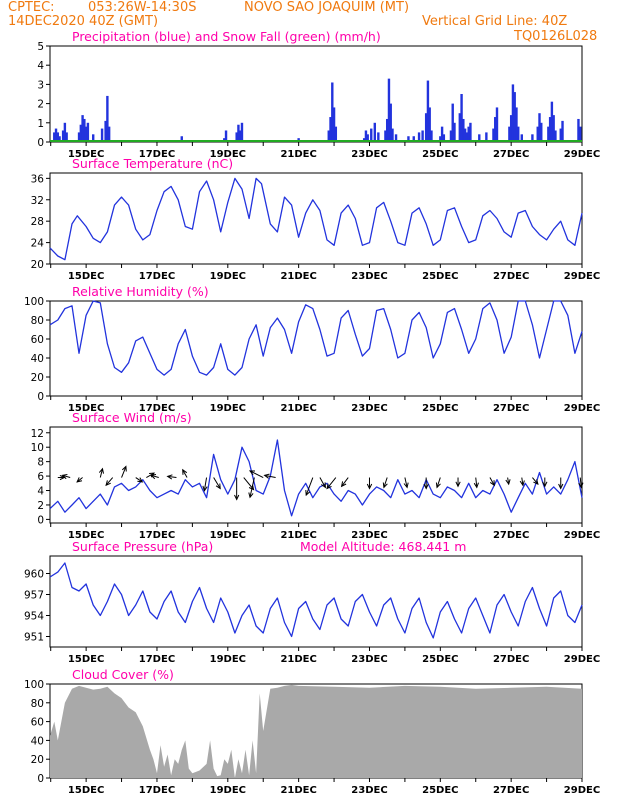 The width and height of the screenshot is (618, 800). What do you see at coordinates (38, 179) in the screenshot?
I see `y-tick-label: 36` at bounding box center [38, 179].